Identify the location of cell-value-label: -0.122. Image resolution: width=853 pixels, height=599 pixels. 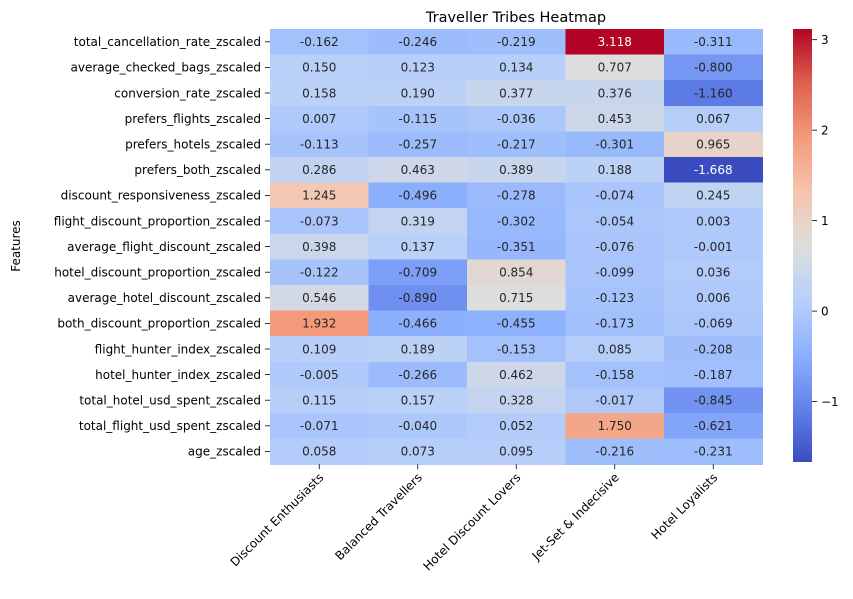
(319, 273).